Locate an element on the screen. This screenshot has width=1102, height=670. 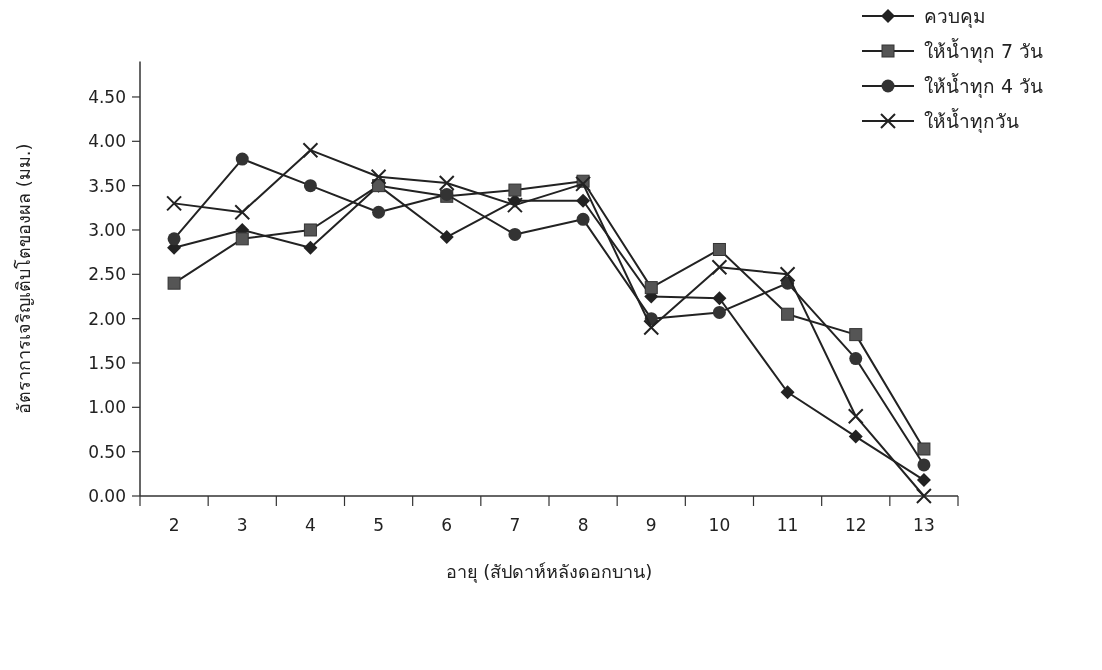
x-tick-label: 3 is located at coordinates (242, 525).